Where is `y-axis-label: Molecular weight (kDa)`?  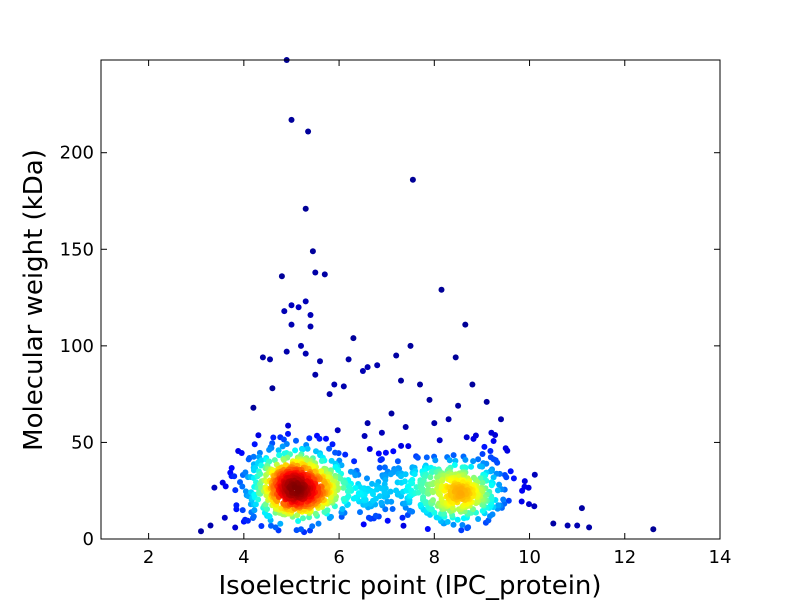 y-axis-label: Molecular weight (kDa) is located at coordinates (34, 300).